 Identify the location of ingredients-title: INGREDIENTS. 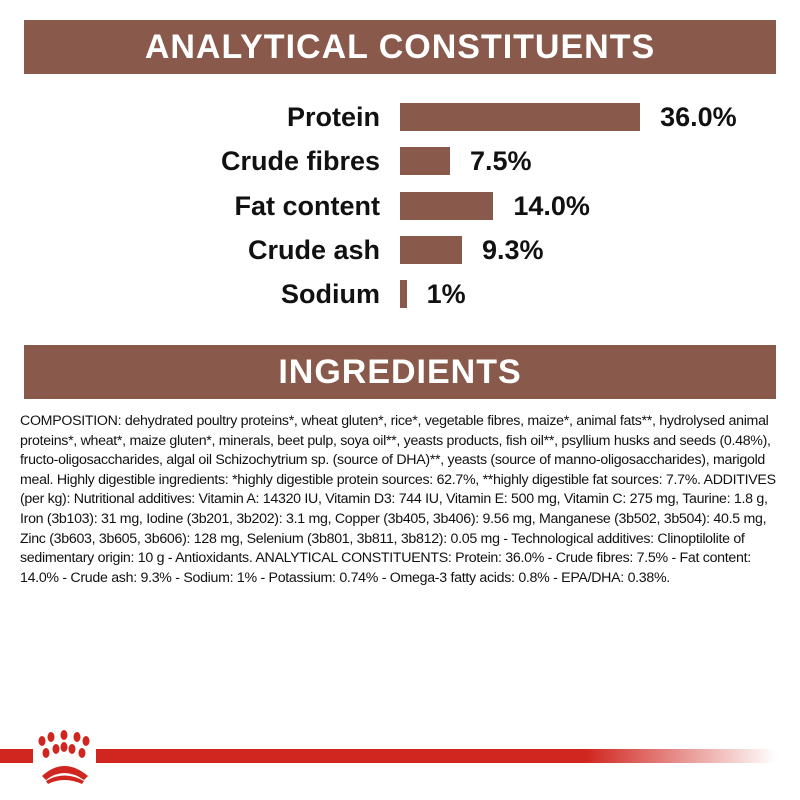
(400, 371).